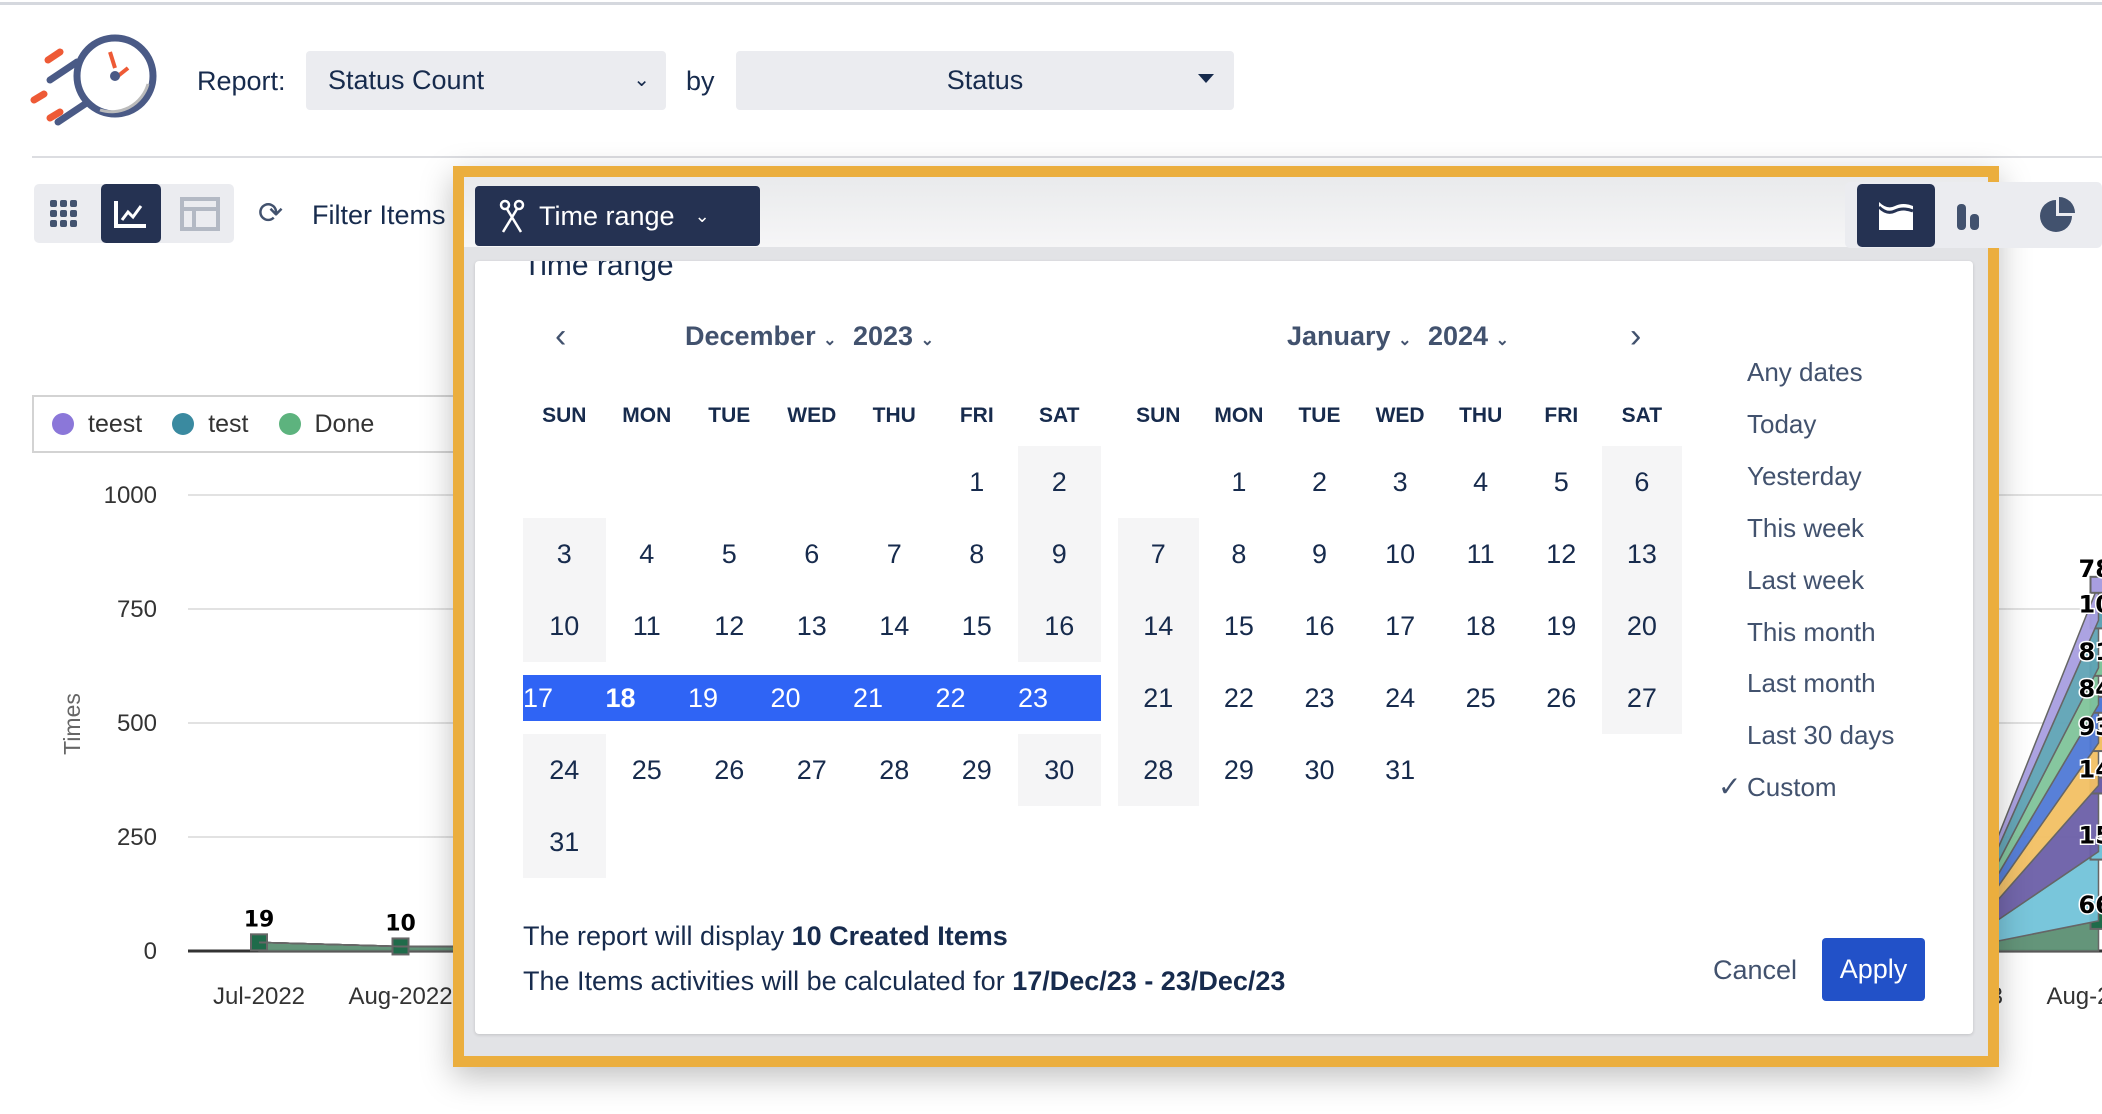 This screenshot has height=1114, width=2102. What do you see at coordinates (617, 216) in the screenshot?
I see `time-range-button: Time range ⌄` at bounding box center [617, 216].